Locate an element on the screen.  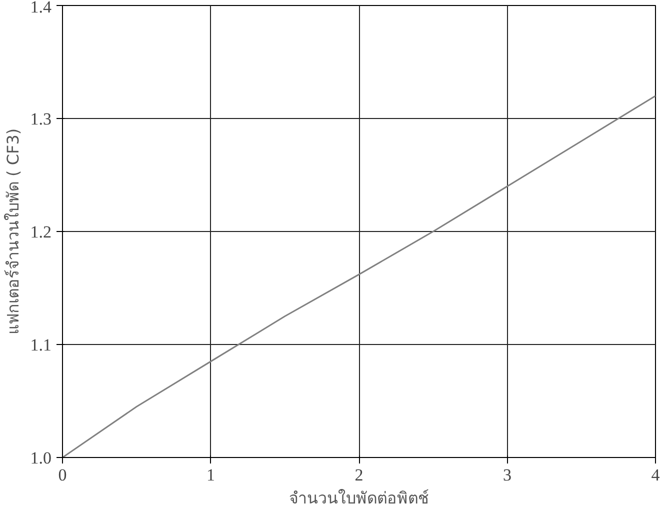
y-tick-label: 1.0 is located at coordinates (41, 458).